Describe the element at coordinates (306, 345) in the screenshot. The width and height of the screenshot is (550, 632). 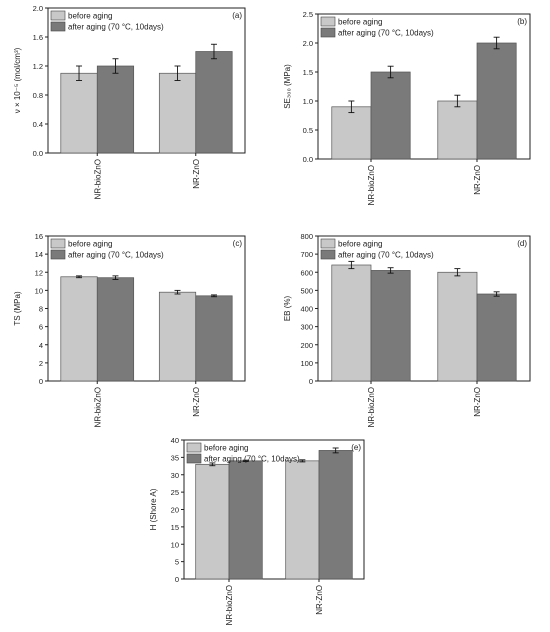
I see `y-tick-label: 200` at that location.